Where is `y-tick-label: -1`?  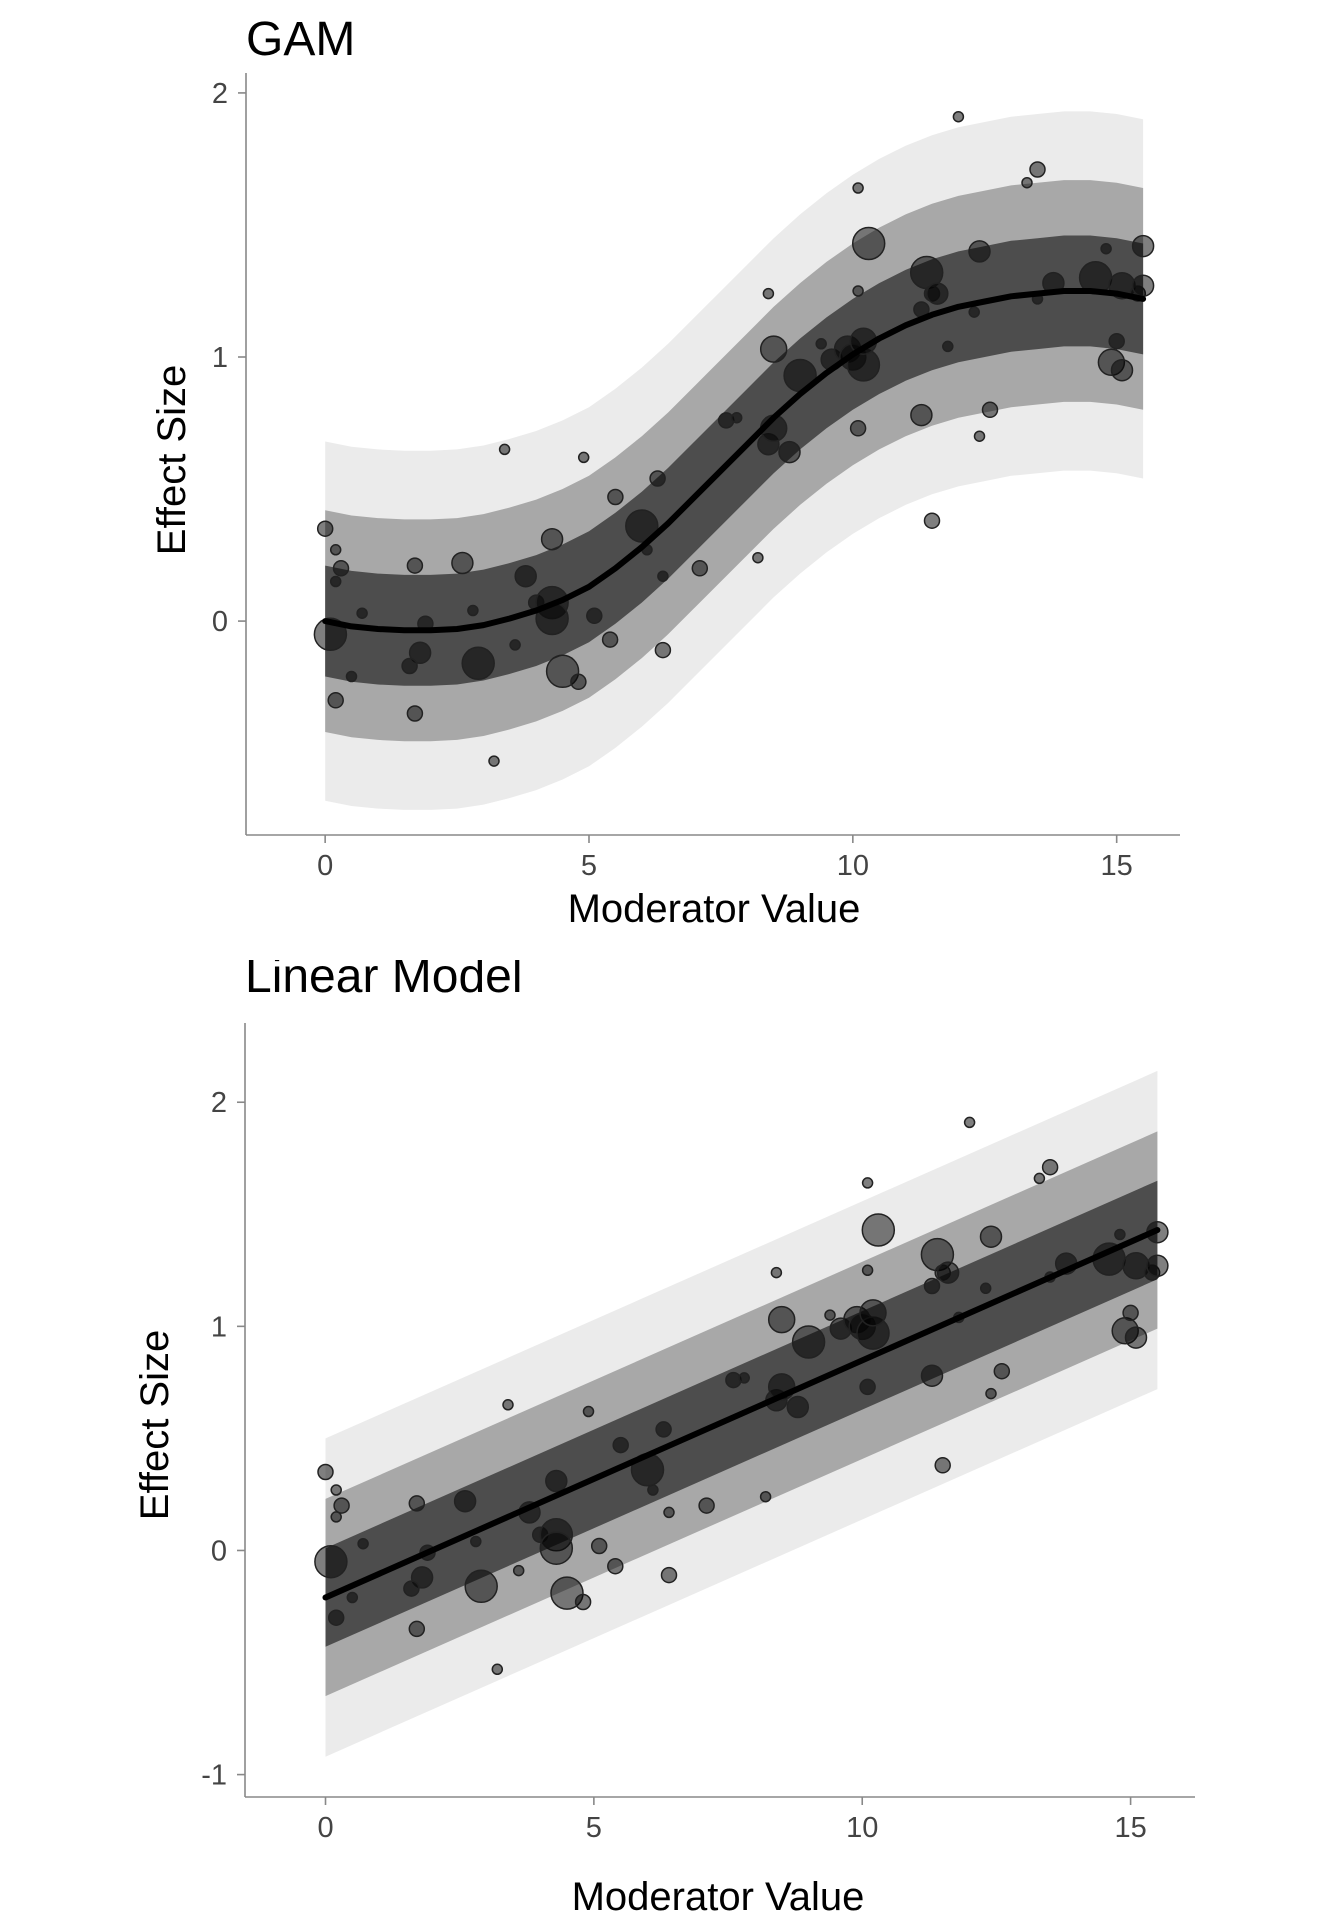
y-tick-label: -1 is located at coordinates (214, 1776).